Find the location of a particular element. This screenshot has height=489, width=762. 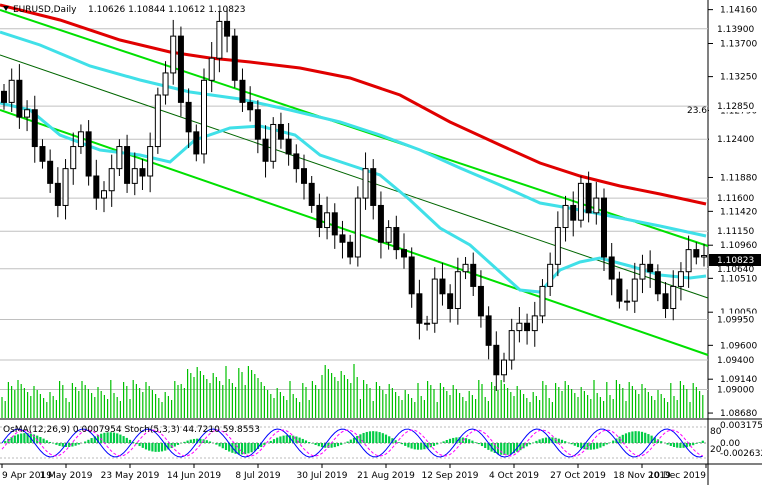

level-label: 1.10640 is located at coordinates (735, 270).